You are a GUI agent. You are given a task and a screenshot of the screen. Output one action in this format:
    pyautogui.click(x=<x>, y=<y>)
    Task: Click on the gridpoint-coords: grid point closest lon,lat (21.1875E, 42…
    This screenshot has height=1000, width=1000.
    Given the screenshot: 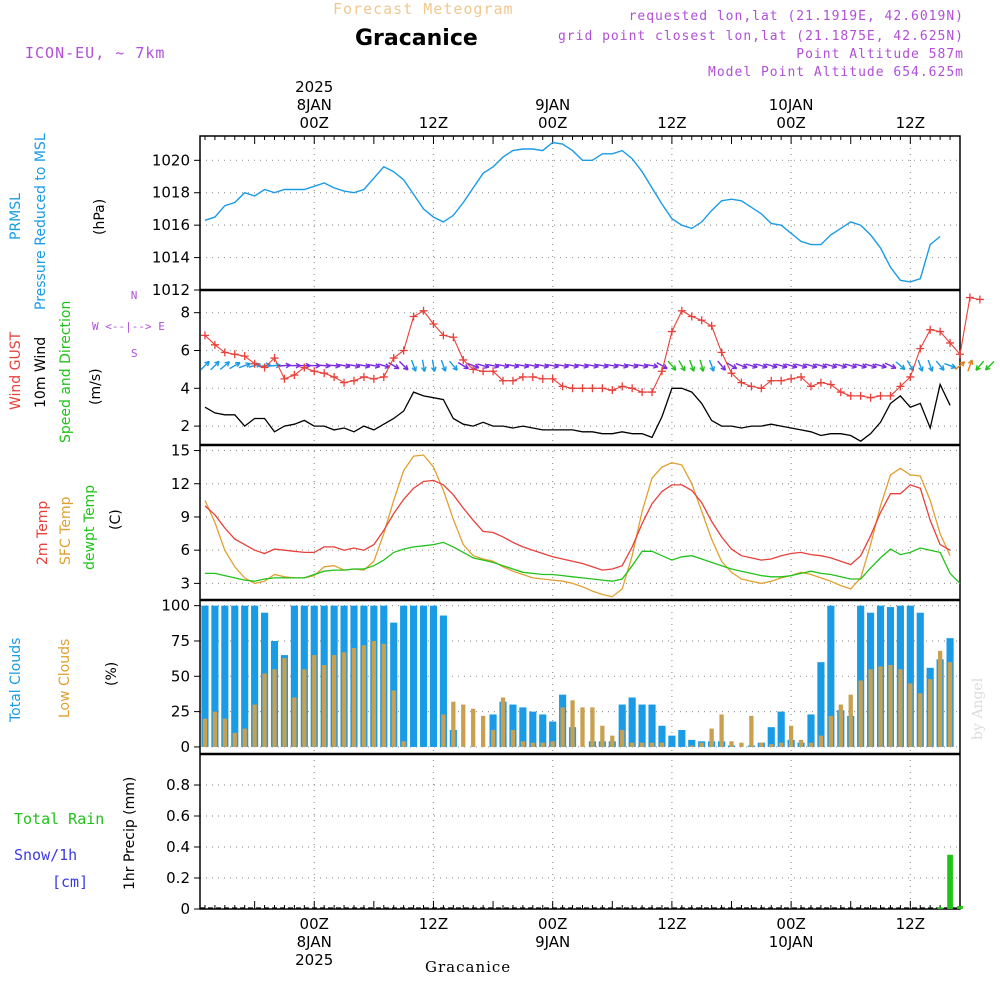 What is the action you would take?
    pyautogui.click(x=760, y=36)
    